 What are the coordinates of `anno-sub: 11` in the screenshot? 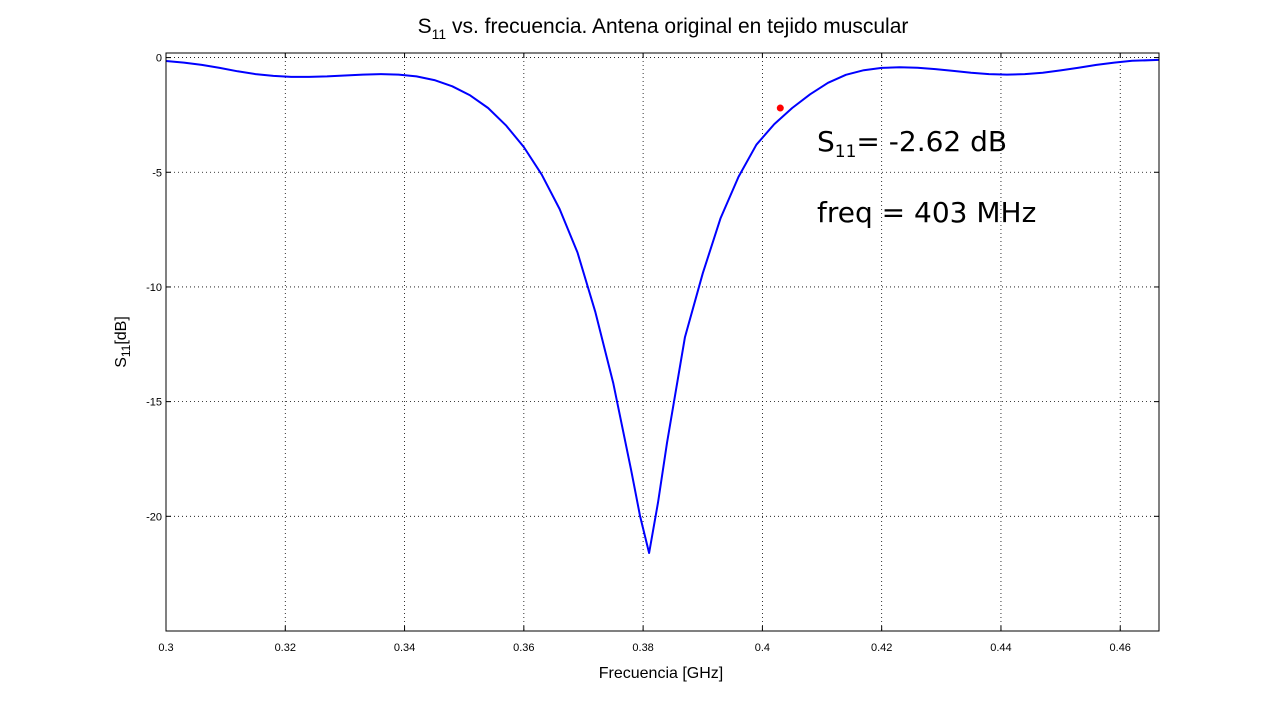 It's located at (846, 152).